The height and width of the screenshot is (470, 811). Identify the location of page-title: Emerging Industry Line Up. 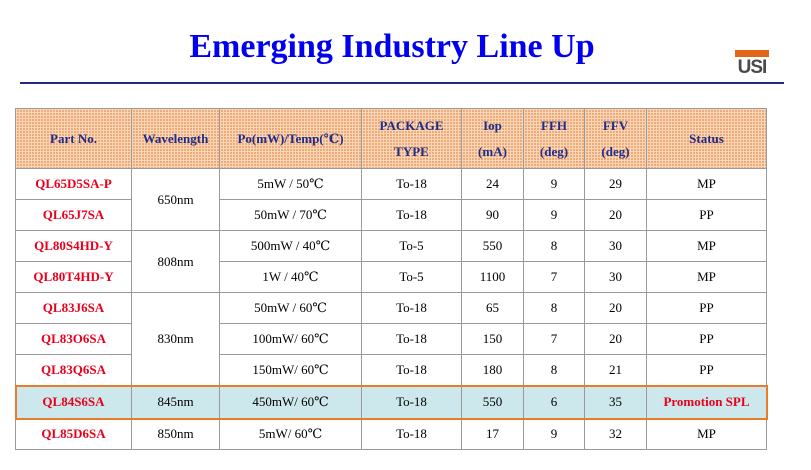
(392, 46).